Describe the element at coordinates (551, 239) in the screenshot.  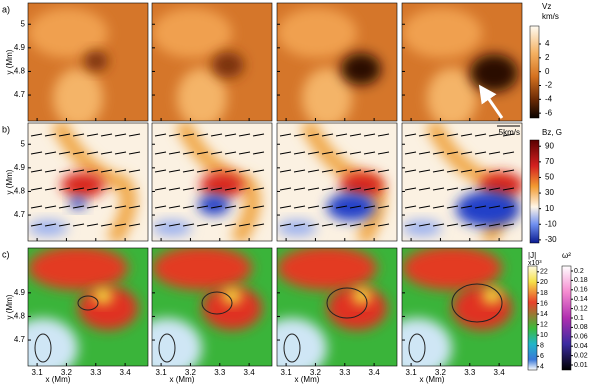
I see `colorbar-tick-label: -30` at that location.